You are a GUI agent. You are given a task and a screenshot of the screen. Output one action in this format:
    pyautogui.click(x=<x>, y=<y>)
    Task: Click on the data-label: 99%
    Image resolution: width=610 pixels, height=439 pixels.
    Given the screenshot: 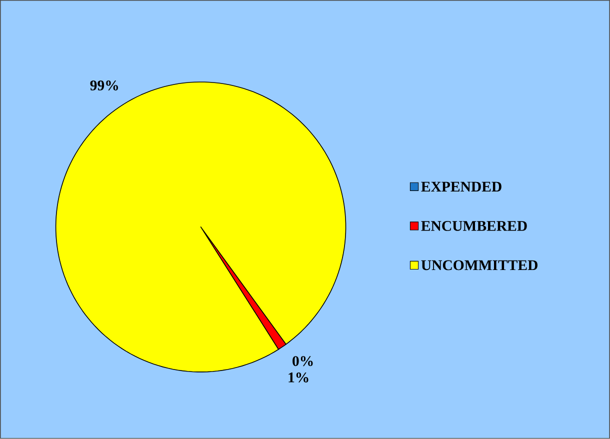 What is the action you would take?
    pyautogui.click(x=104, y=85)
    